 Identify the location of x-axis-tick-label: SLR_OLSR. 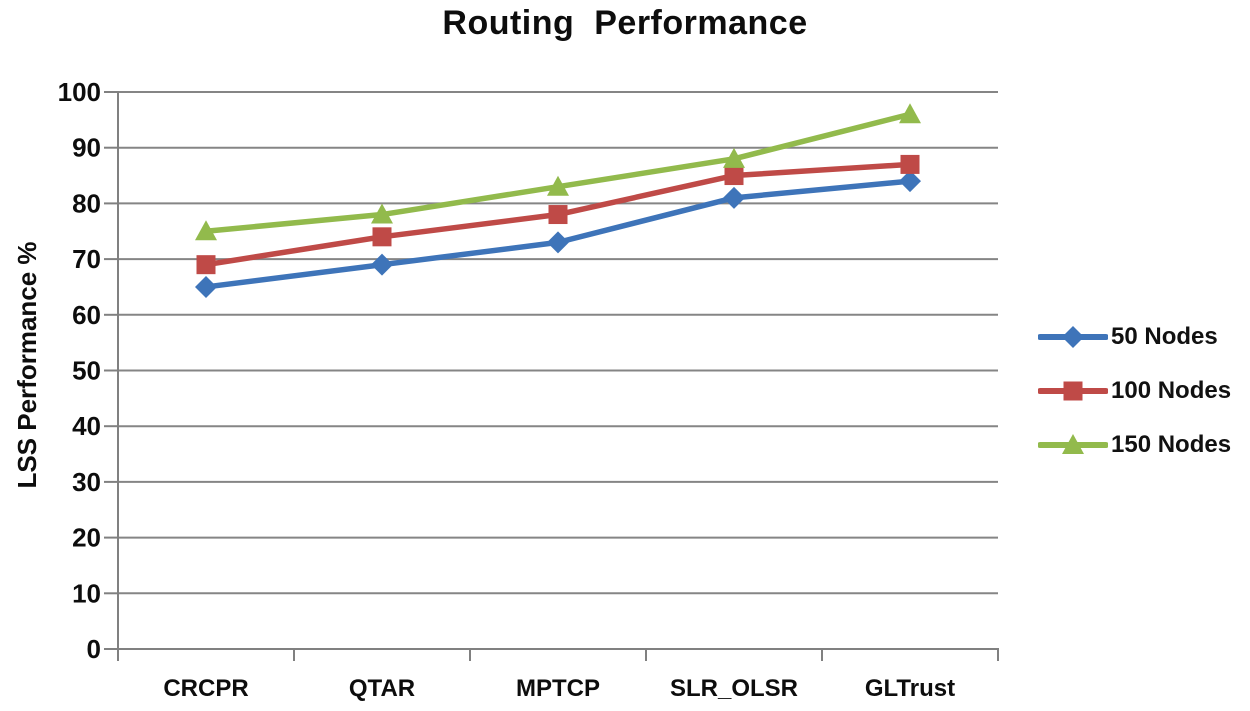
(734, 688).